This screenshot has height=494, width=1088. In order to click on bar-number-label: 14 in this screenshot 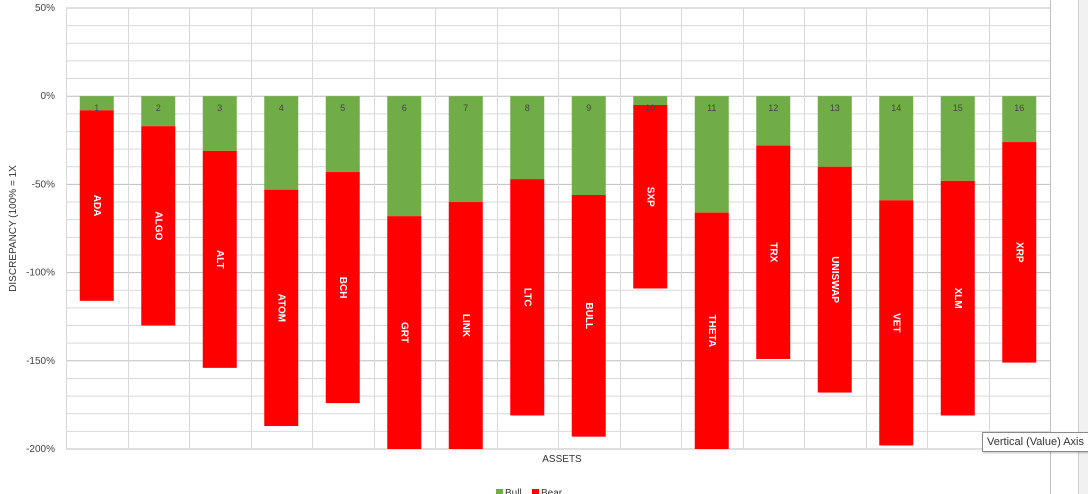, I will do `click(896, 108)`.